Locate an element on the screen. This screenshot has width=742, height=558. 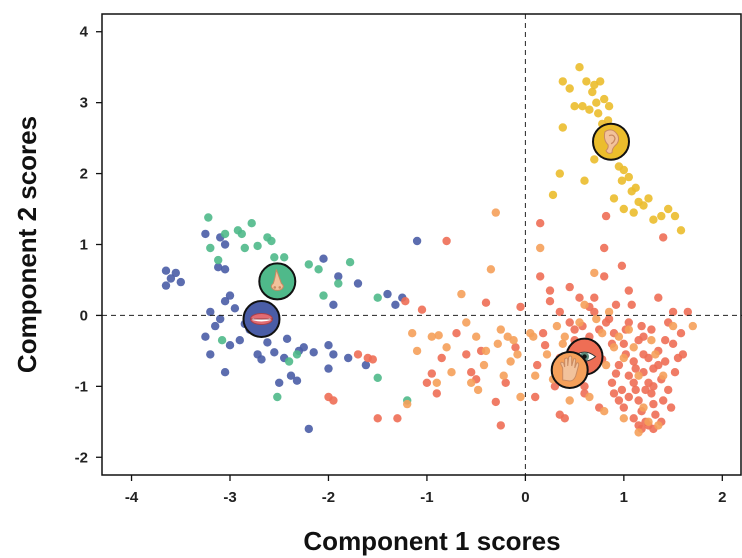
y-axis-title: Component 2 scores is located at coordinates (27, 244).